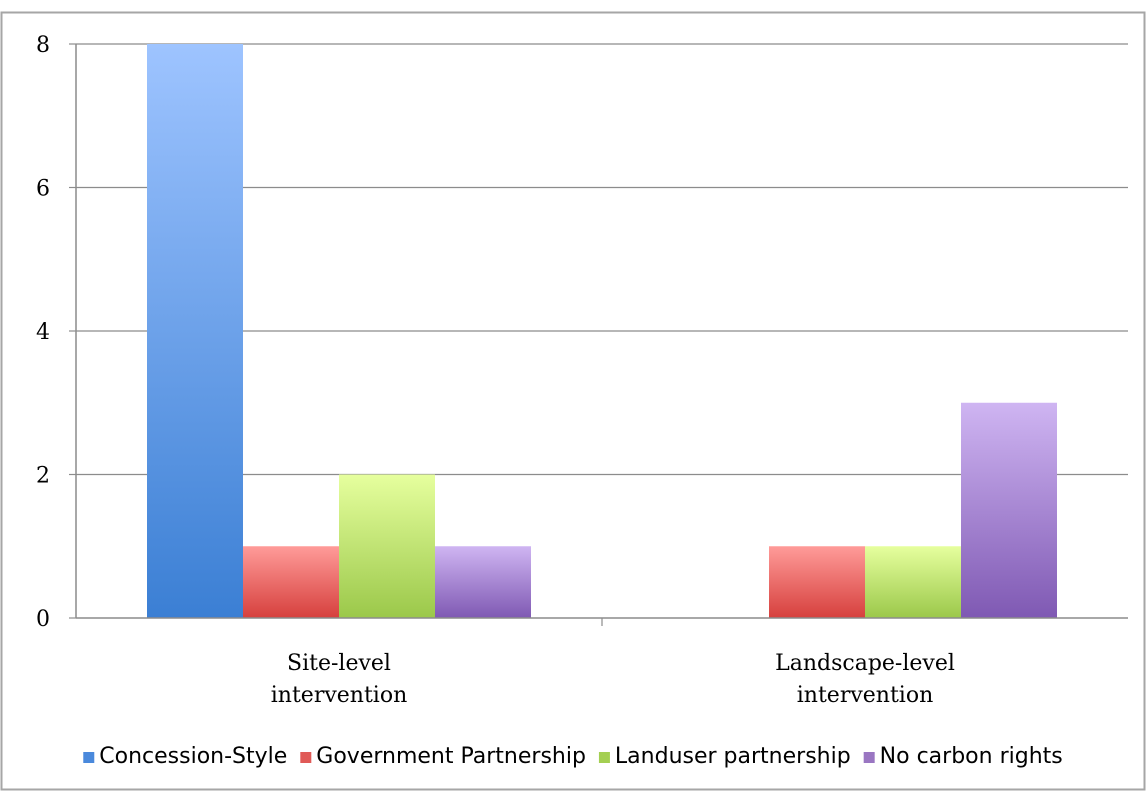 This screenshot has height=795, width=1146. What do you see at coordinates (733, 756) in the screenshot?
I see `legend-label: Landuser partnership` at bounding box center [733, 756].